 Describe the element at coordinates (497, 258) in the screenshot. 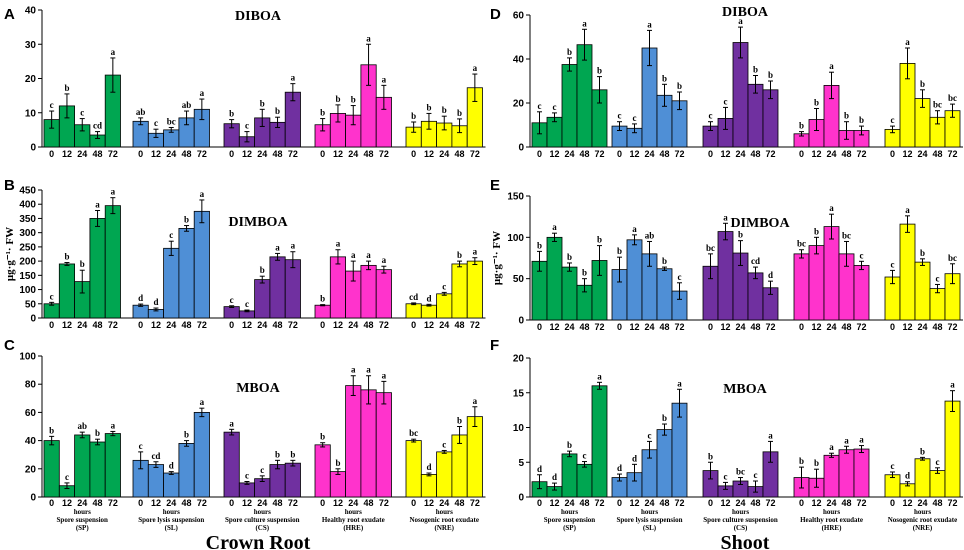

I see `y-axis-label: μg·g⁻¹· FW` at that location.